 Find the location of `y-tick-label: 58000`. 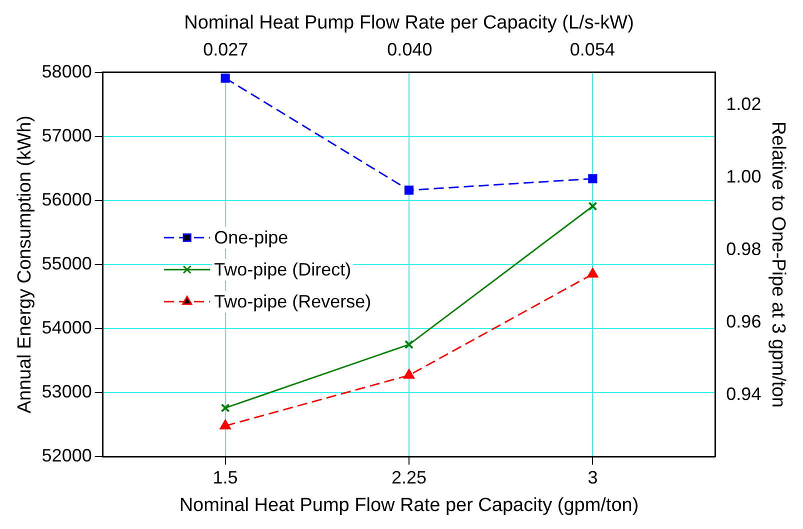

y-tick-label: 58000 is located at coordinates (67, 71).